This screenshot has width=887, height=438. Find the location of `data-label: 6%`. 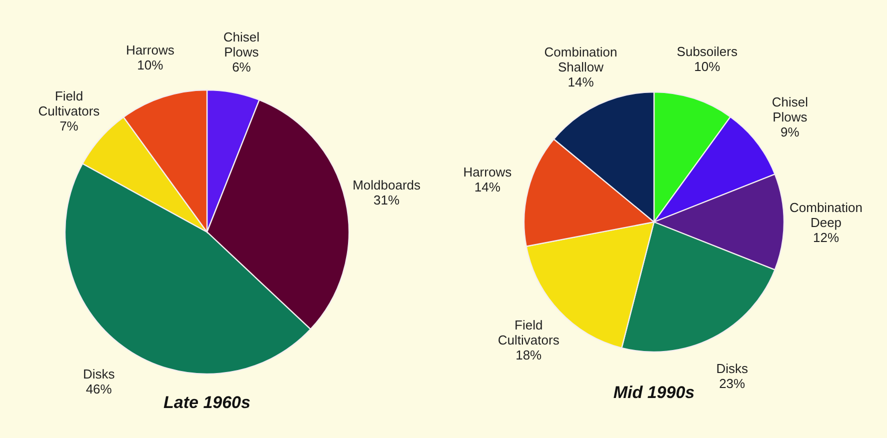

data-label: 6% is located at coordinates (242, 66).